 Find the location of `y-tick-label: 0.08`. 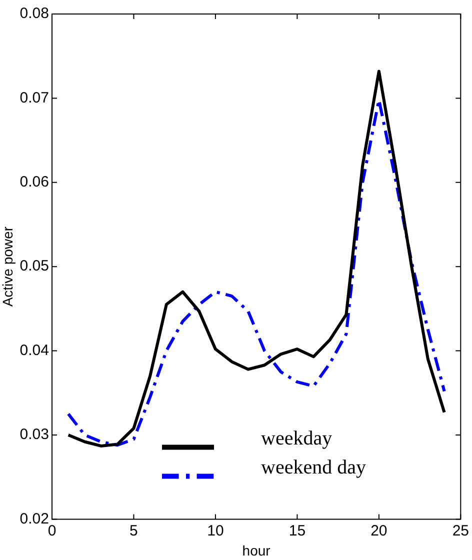

y-tick-label: 0.08 is located at coordinates (34, 13).